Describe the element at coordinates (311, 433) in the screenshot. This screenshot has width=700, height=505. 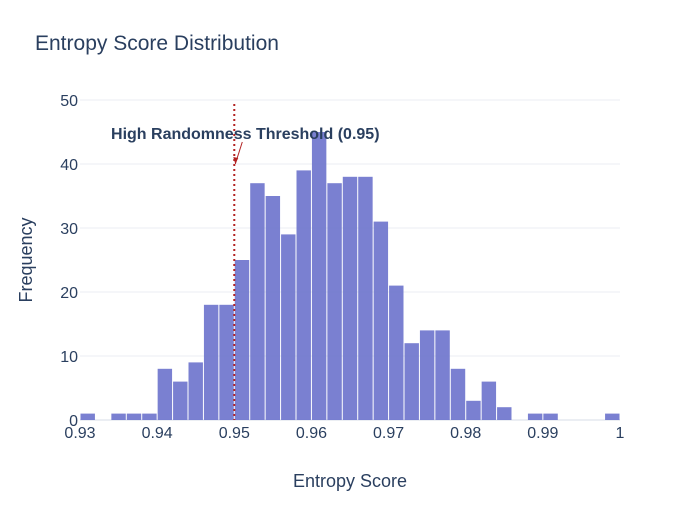
I see `x-tick-label: 0.96` at that location.